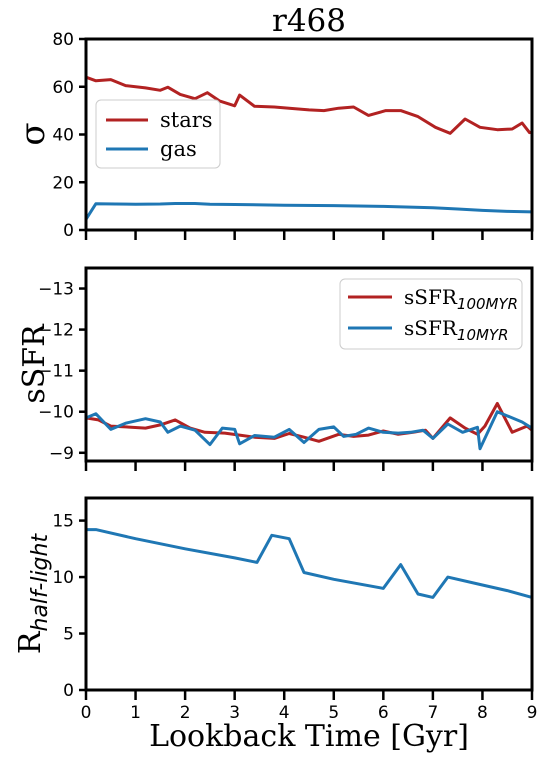 The height and width of the screenshot is (759, 544). I want to click on x-tick-label: 2, so click(185, 713).